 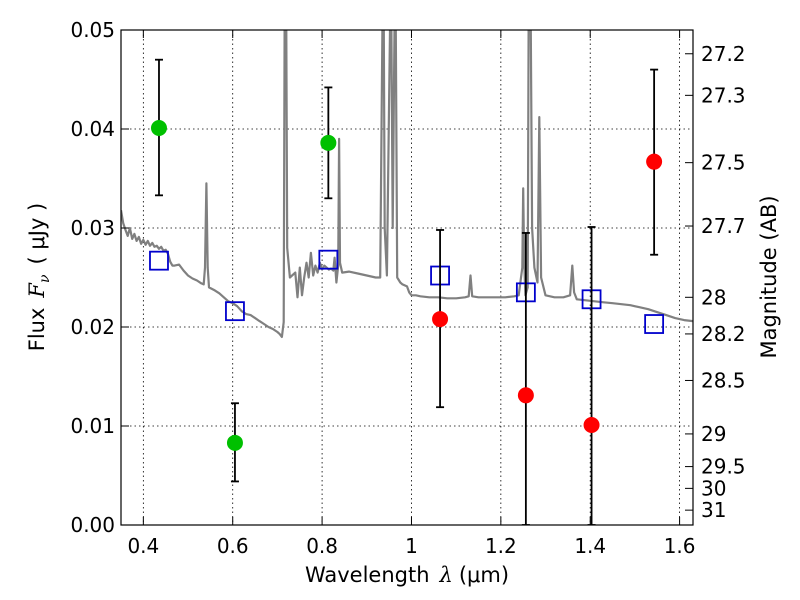 What do you see at coordinates (92, 525) in the screenshot?
I see `y-tick-label: 0.00` at bounding box center [92, 525].